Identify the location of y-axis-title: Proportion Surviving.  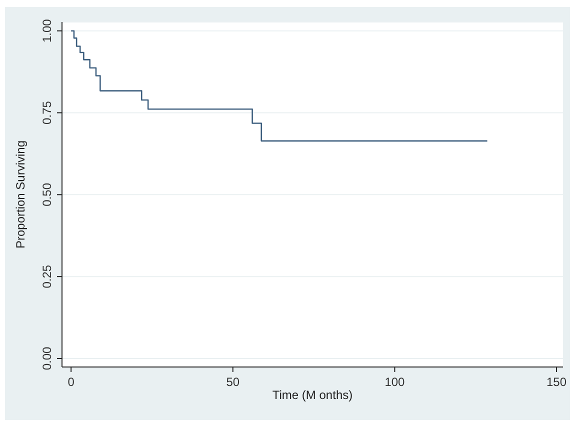
(20, 194).